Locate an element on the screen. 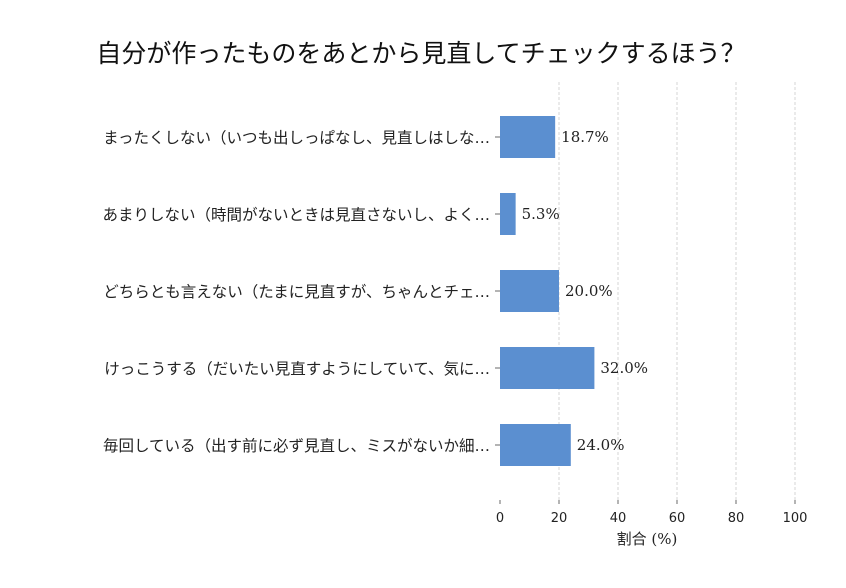 The image size is (846, 588). x-tick-label: 80 is located at coordinates (736, 518).